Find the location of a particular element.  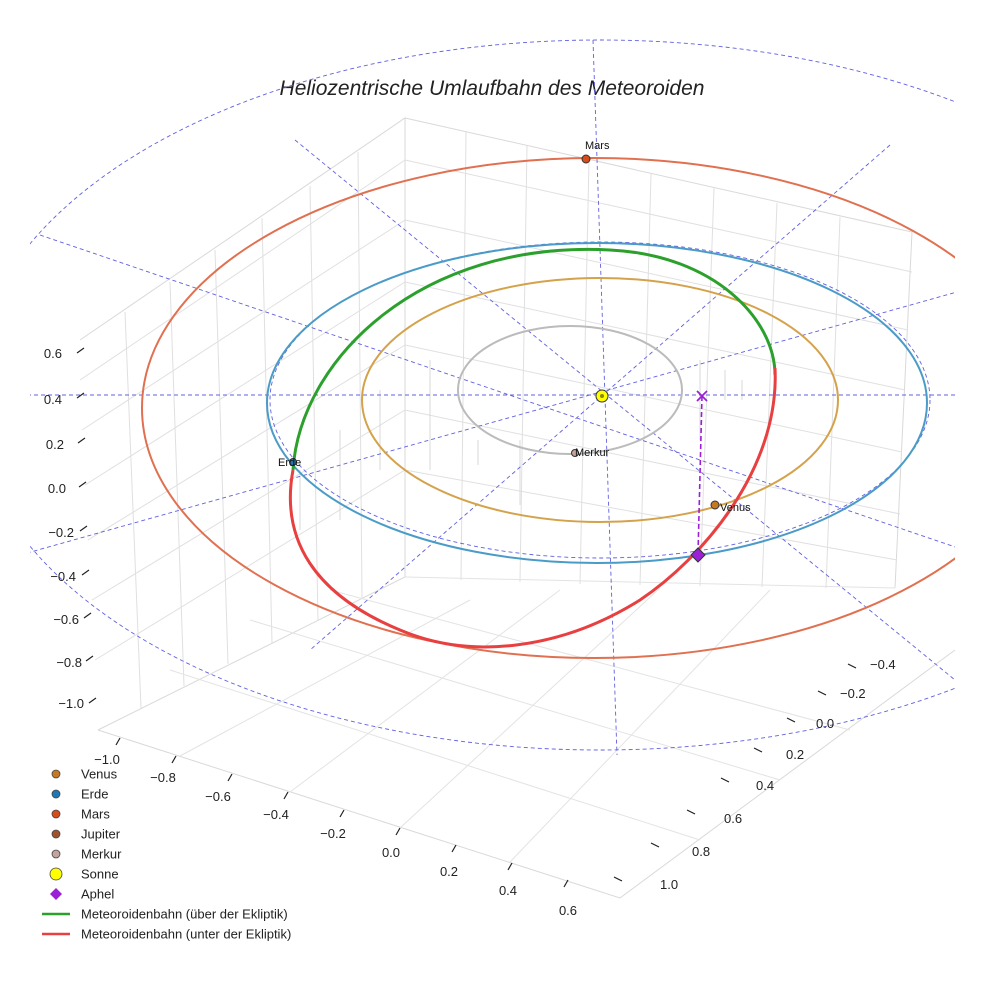

legend-item: Merkur is located at coordinates (86, 854).